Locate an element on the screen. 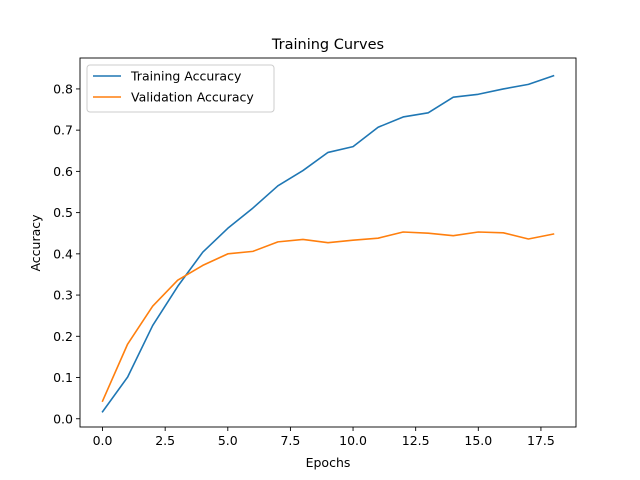  y-tick-label: 0.2 is located at coordinates (63, 336).